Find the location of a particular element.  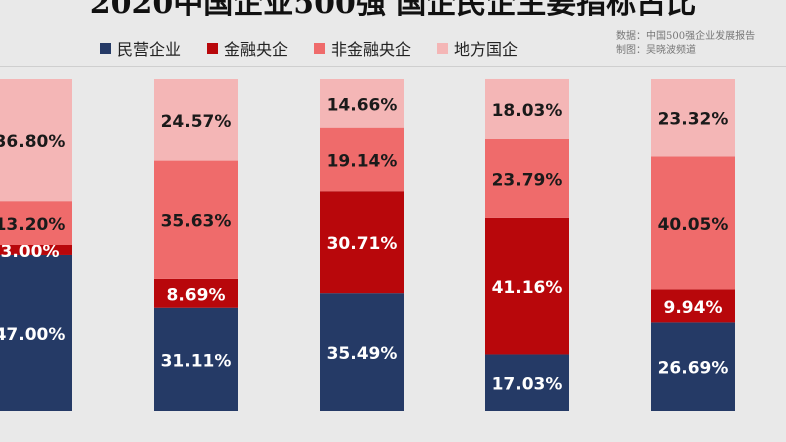

data-label-nonfinancial-soe-0: 13.20% is located at coordinates (32, 225).